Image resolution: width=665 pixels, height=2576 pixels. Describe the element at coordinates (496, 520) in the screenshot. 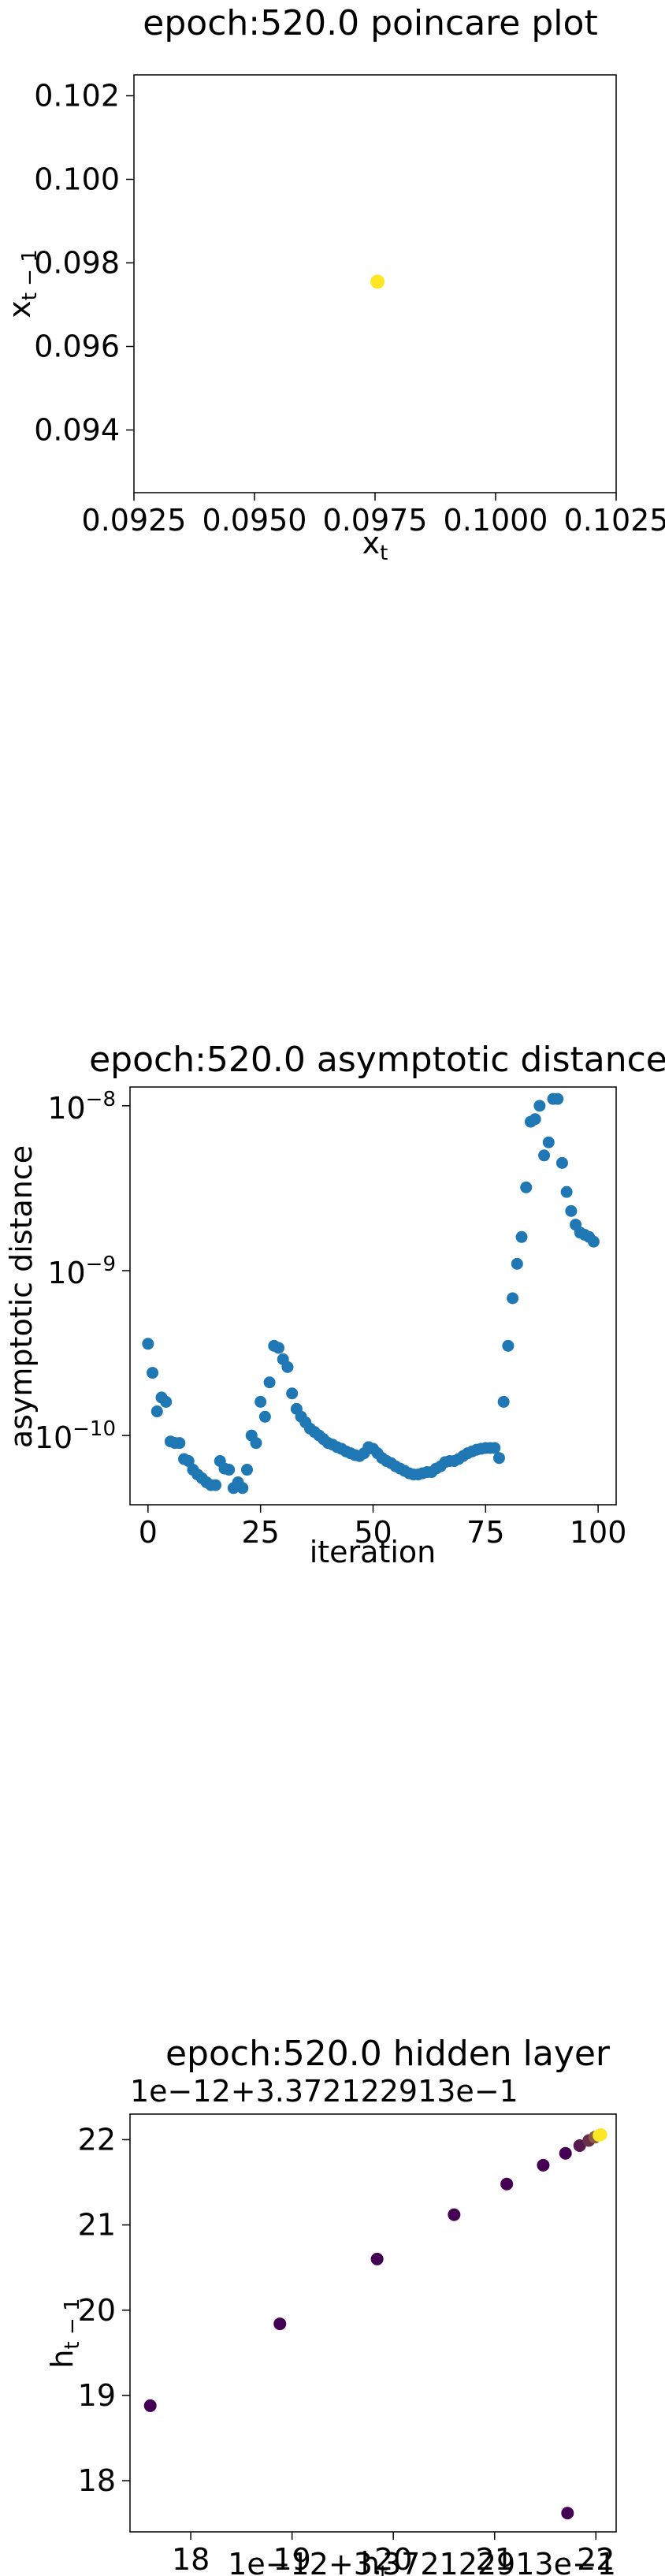

I see `chart1-x-tick-label: 0.1000` at that location.